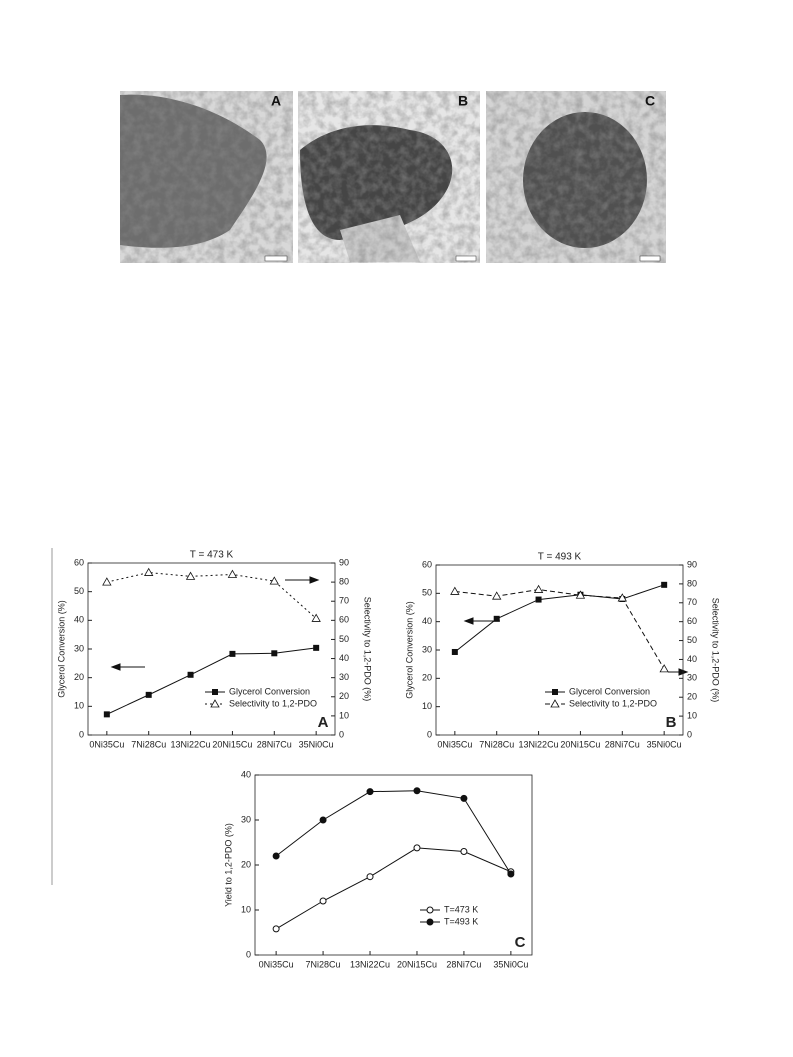 The width and height of the screenshot is (793, 1057). What do you see at coordinates (560, 557) in the screenshot?
I see `chart-title: T = 493 K` at bounding box center [560, 557].